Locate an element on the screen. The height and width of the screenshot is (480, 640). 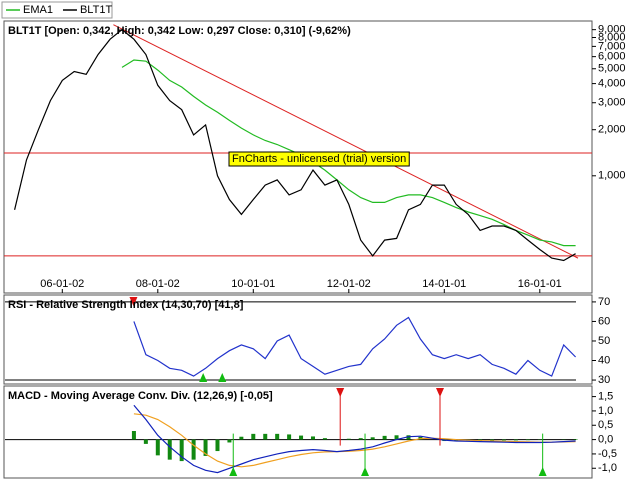
legend-label: EMA1 is located at coordinates (38, 10).